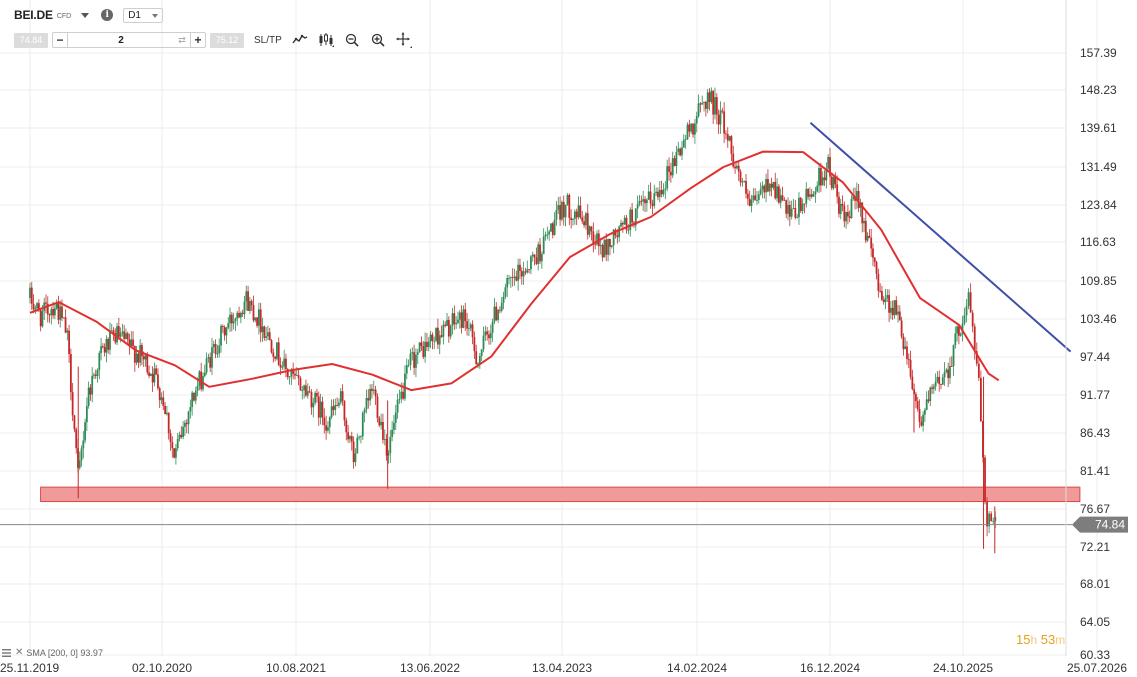 The image size is (1137, 677). Describe the element at coordinates (85, 15) in the screenshot. I see `chevron-down-icon` at that location.